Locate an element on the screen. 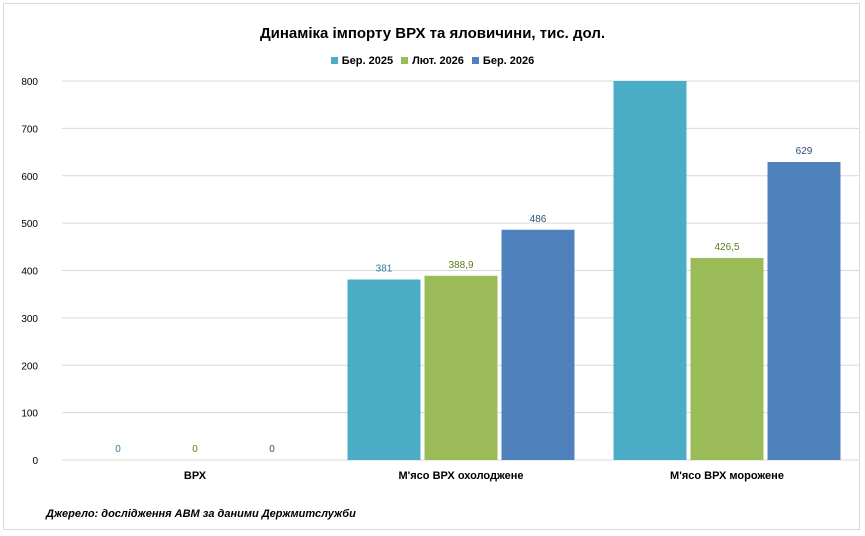 The height and width of the screenshot is (536, 865). data-label: 381 is located at coordinates (384, 269).